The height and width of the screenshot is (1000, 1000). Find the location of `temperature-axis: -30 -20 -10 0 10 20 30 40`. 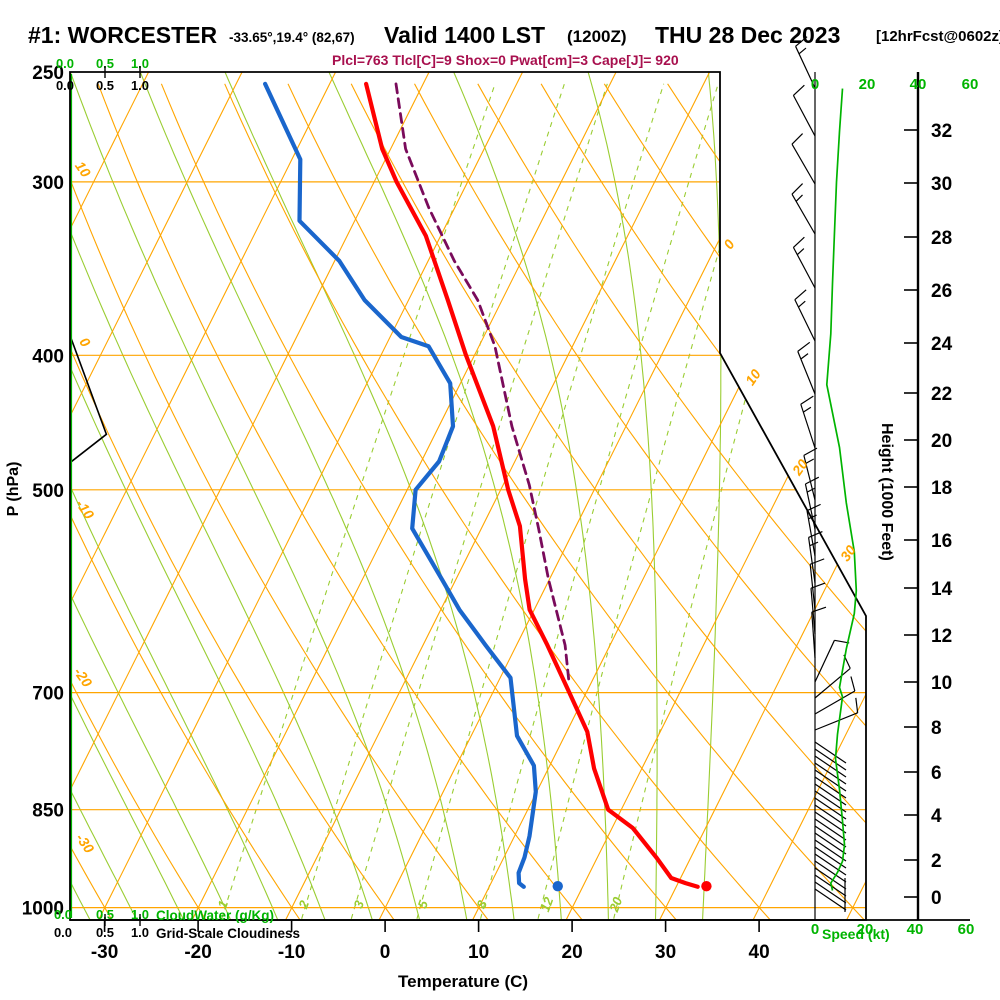

temperature-axis: -30 -20 -10 0 10 20 30 40 is located at coordinates (520, 941).